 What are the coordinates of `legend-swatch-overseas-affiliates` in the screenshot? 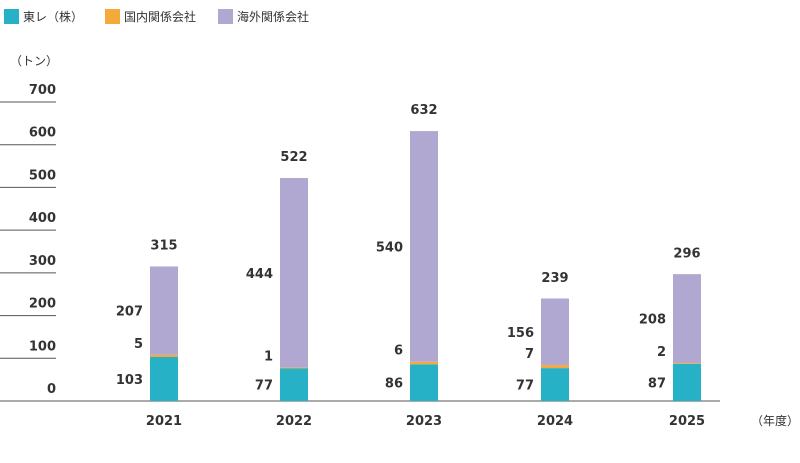 It's located at (226, 16).